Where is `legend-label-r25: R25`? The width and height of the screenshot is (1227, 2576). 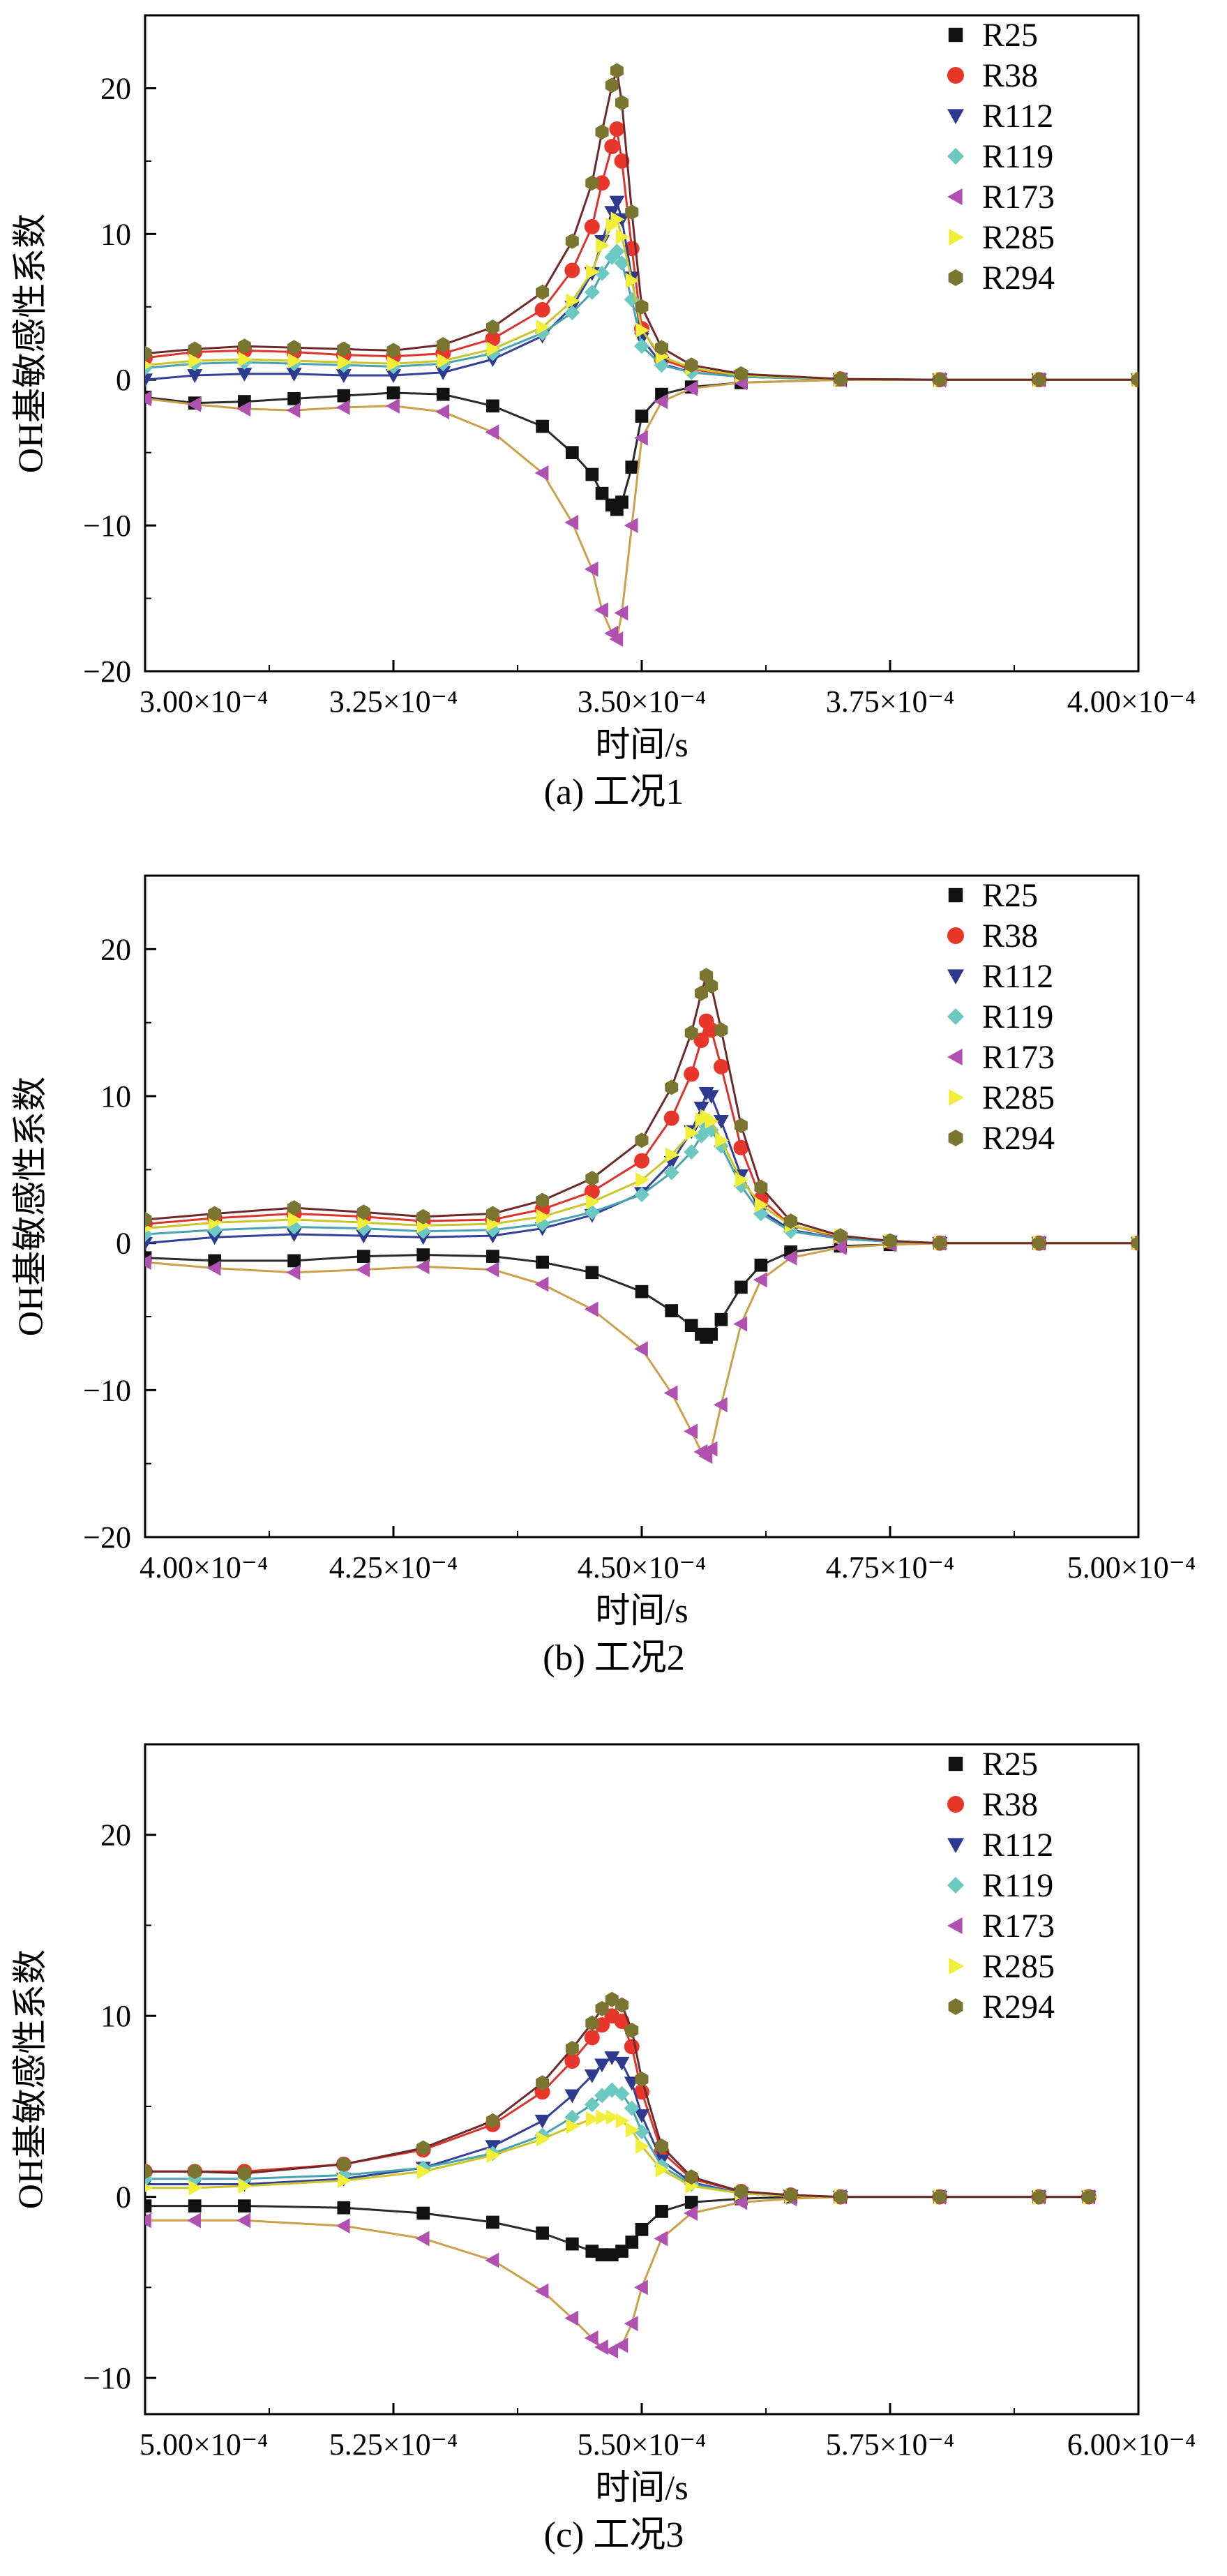 legend-label-r25: R25 is located at coordinates (1010, 1764).